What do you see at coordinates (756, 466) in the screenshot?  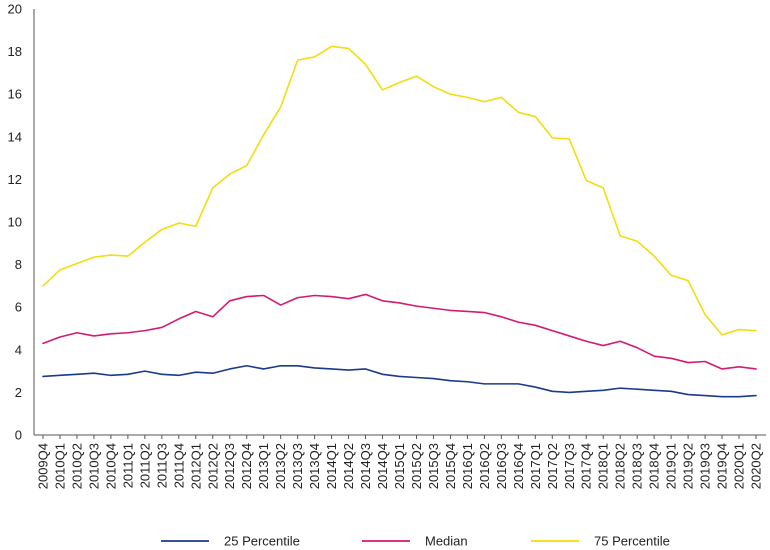 I see `x-tick-label: 2020Q2` at bounding box center [756, 466].